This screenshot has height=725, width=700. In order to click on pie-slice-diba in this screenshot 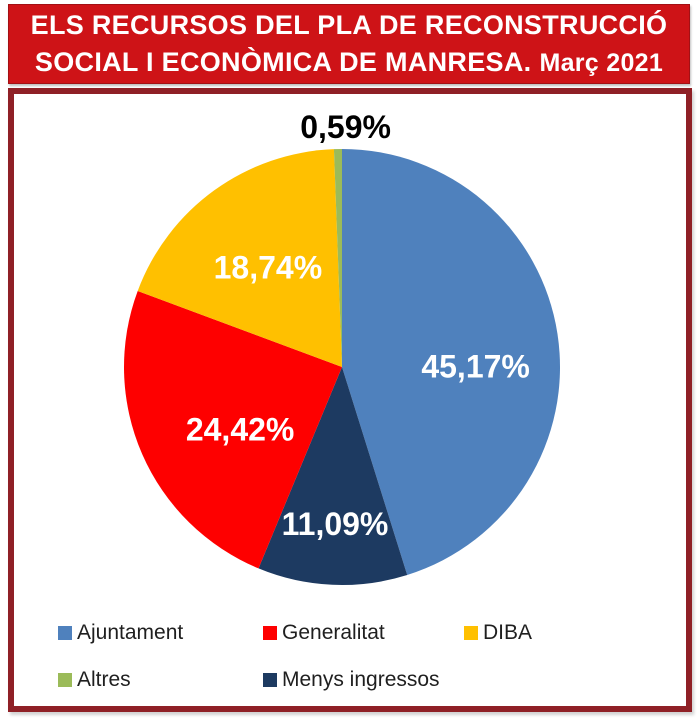, I will do `click(239, 258)`.